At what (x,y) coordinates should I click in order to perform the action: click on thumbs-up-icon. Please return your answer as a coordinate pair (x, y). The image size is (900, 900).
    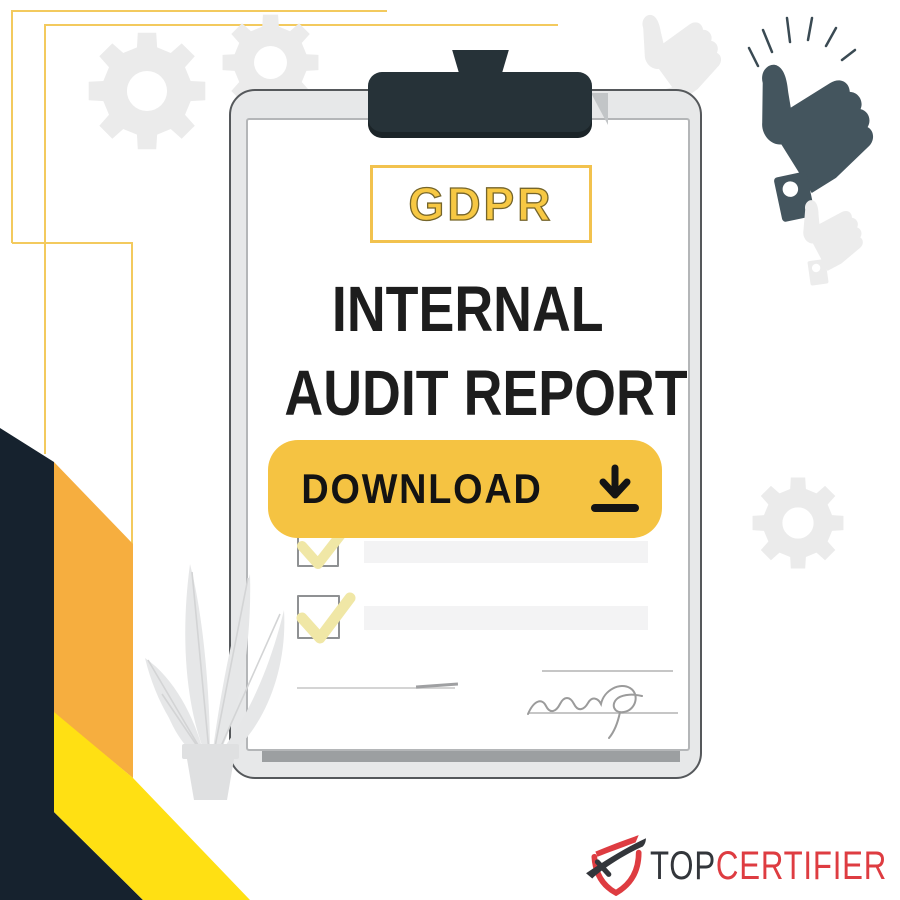
    Looking at the image, I should click on (826, 238).